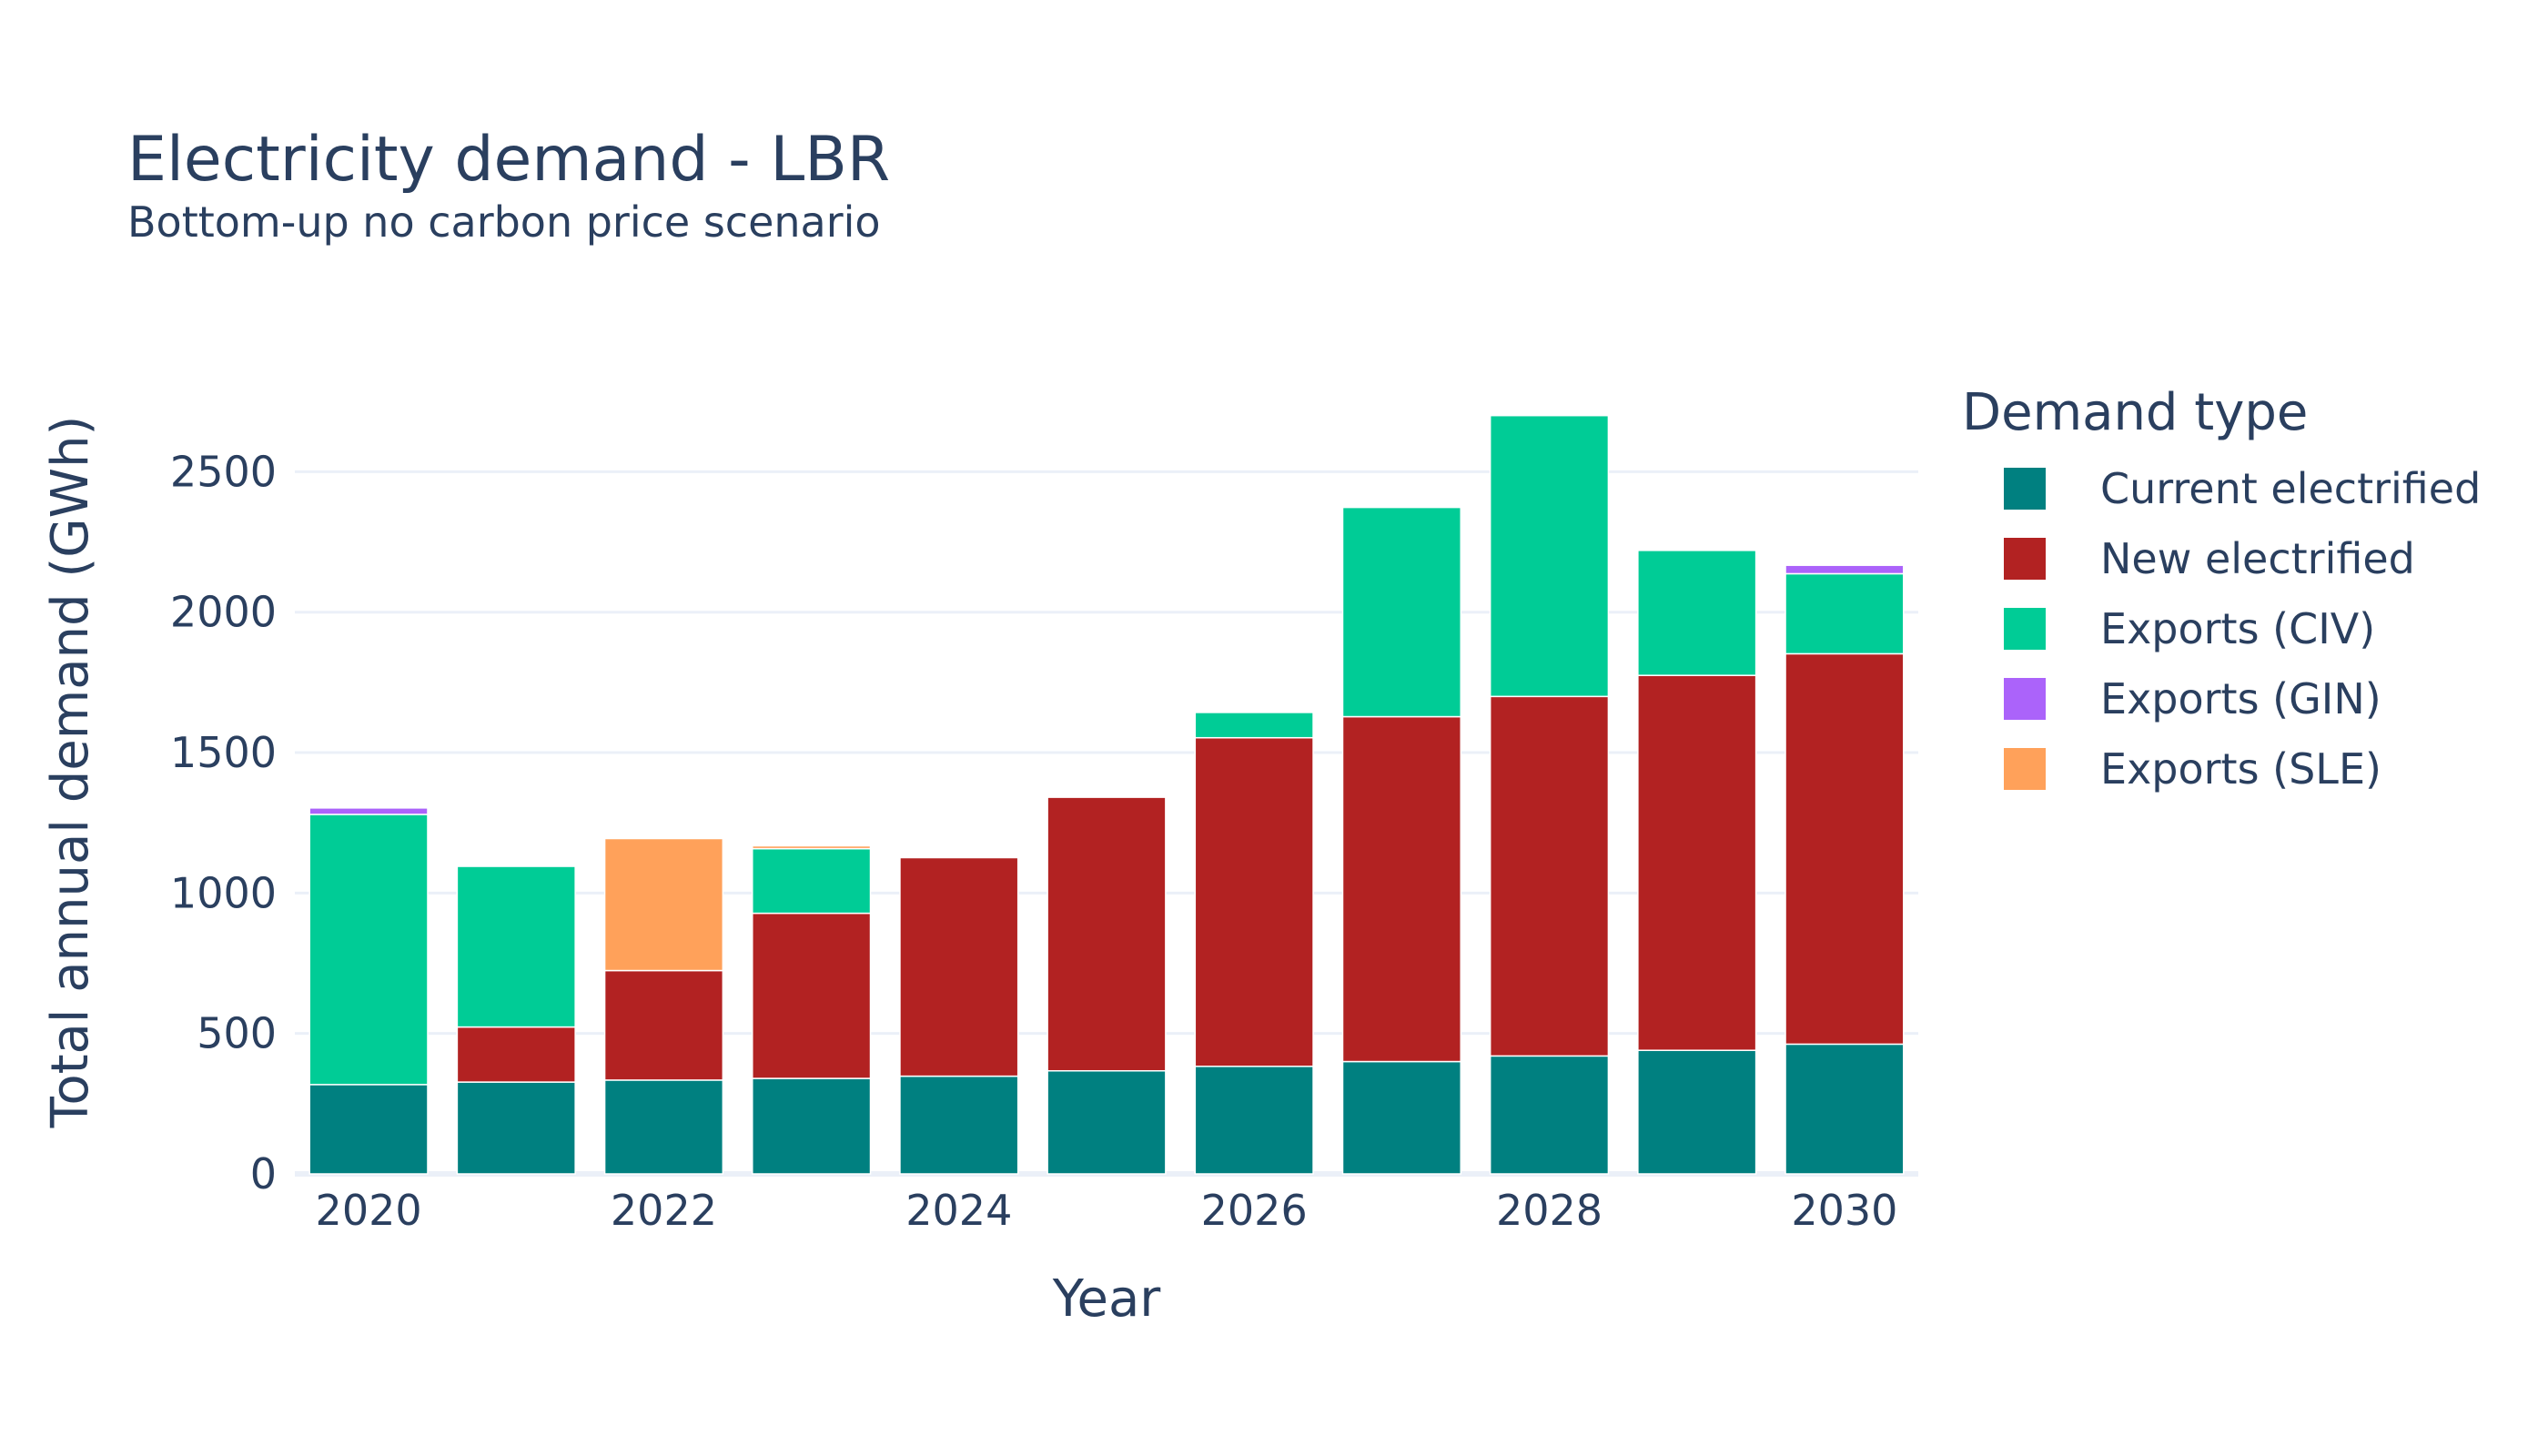 Image resolution: width=2548 pixels, height=1456 pixels. I want to click on x-tick-label: 2022, so click(664, 1211).